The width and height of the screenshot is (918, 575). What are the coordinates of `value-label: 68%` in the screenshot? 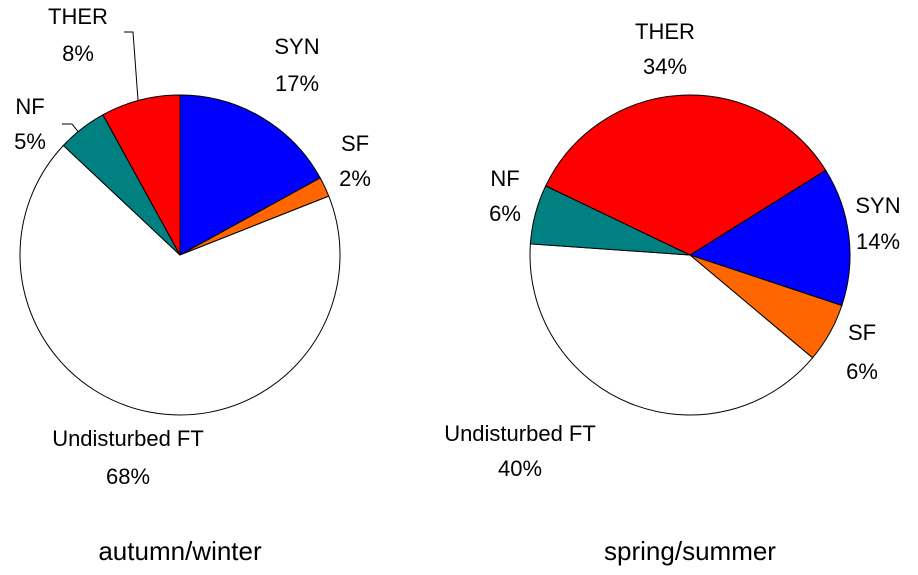 It's located at (128, 476).